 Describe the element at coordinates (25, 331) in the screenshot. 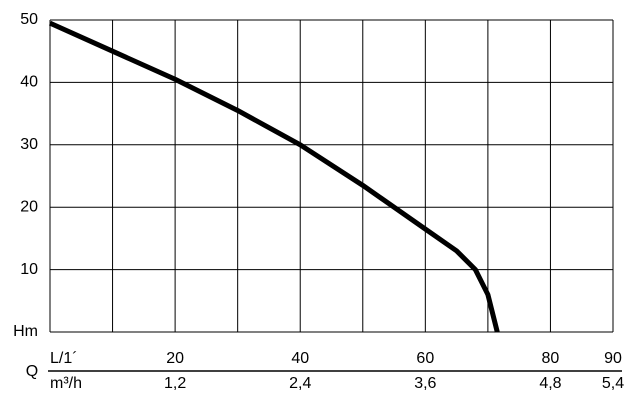

I see `y-tick-label: Hm` at that location.